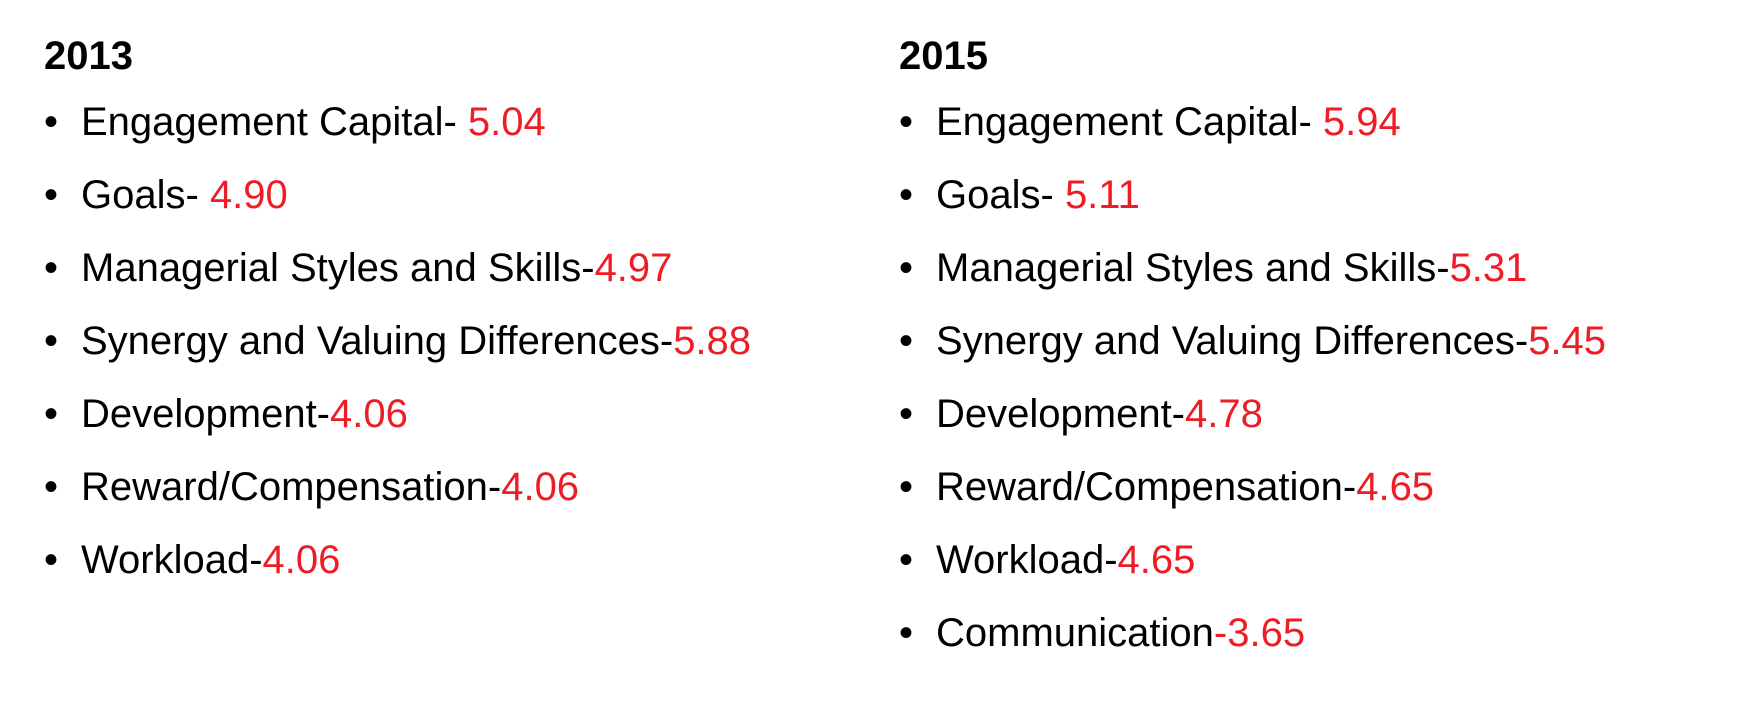  I want to click on metric-value: 4.78, so click(1224, 414).